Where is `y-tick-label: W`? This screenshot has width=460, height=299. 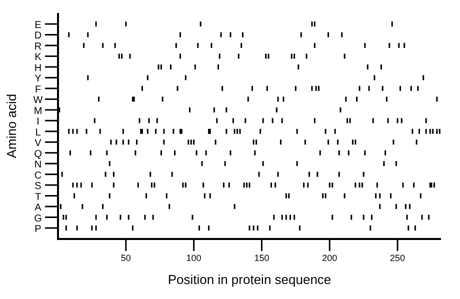 y-tick-label: W is located at coordinates (38, 100).